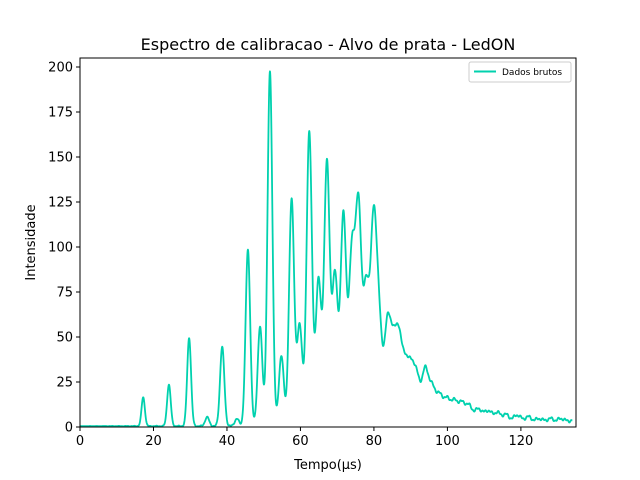  What do you see at coordinates (64, 383) in the screenshot?
I see `y-tick-label: 25` at bounding box center [64, 383].